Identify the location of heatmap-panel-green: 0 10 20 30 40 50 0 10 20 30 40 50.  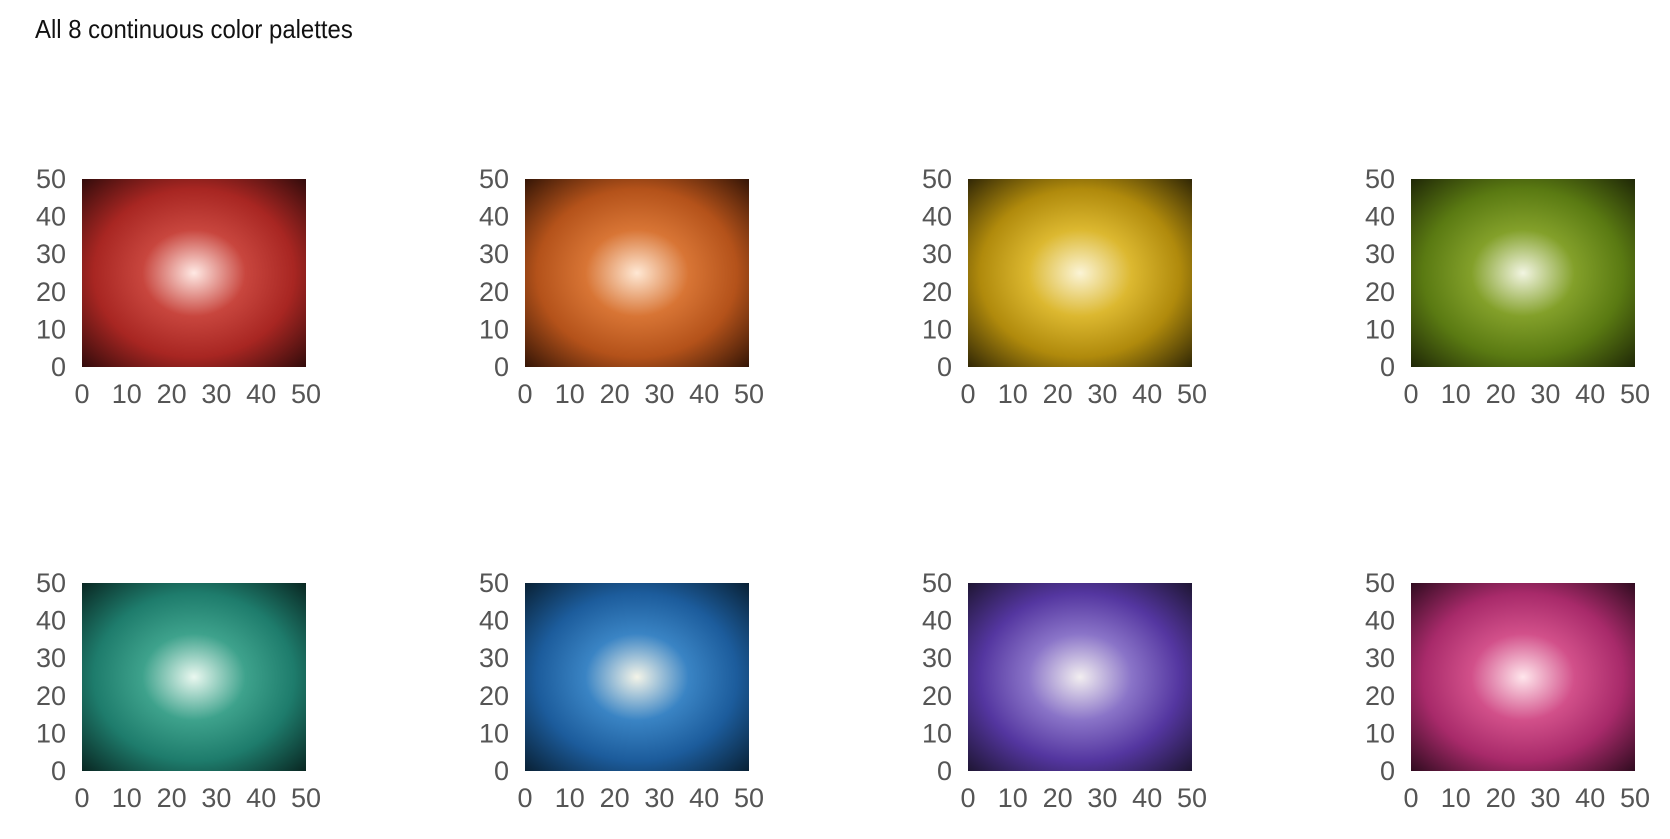
(1507, 286).